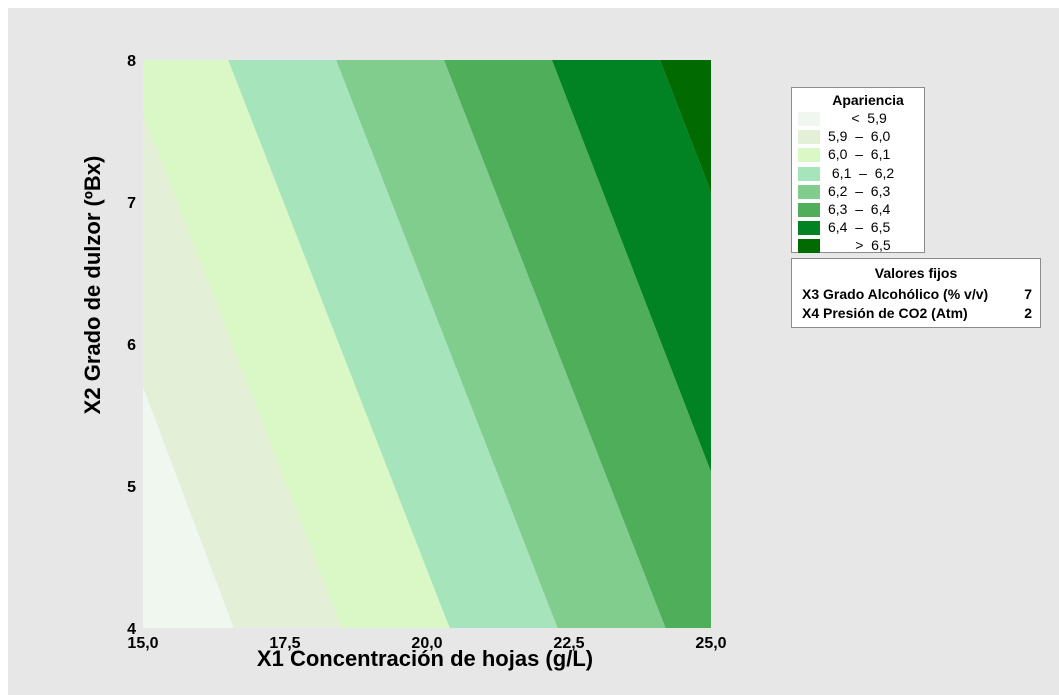 Image resolution: width=1059 pixels, height=695 pixels. I want to click on legend-label: 6,2 – 6,3, so click(859, 190).